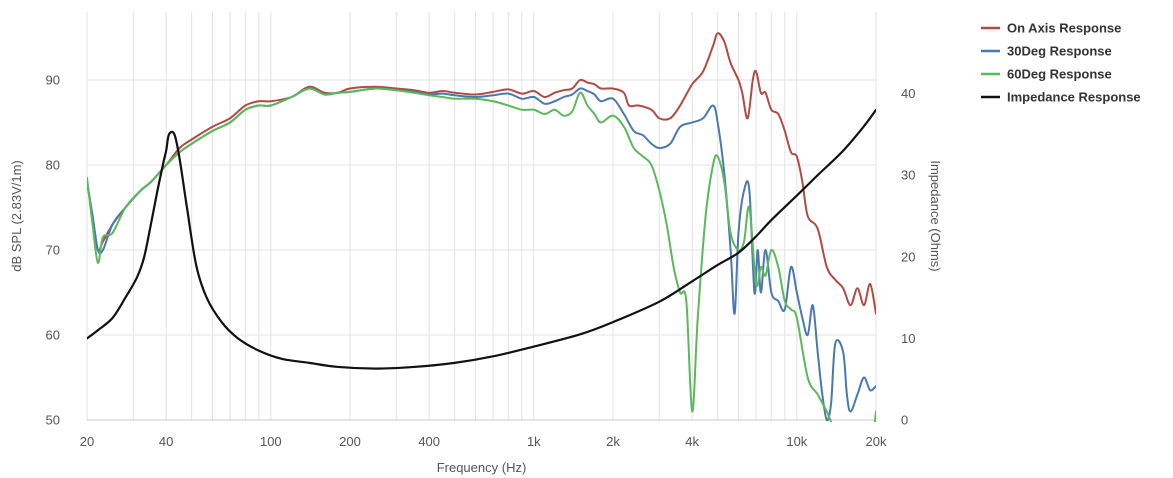 This screenshot has height=478, width=1173. Describe the element at coordinates (908, 338) in the screenshot. I see `y2-tick-label: 10` at that location.